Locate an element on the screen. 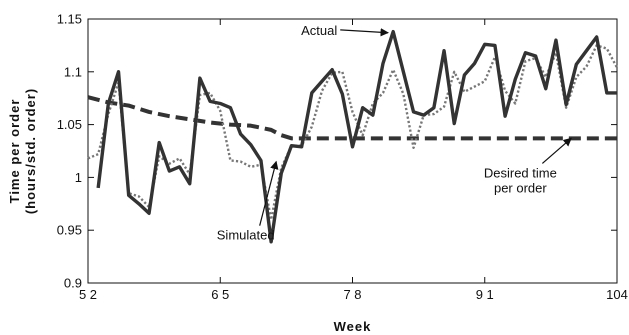  y-tick-label: 1 is located at coordinates (78, 177).